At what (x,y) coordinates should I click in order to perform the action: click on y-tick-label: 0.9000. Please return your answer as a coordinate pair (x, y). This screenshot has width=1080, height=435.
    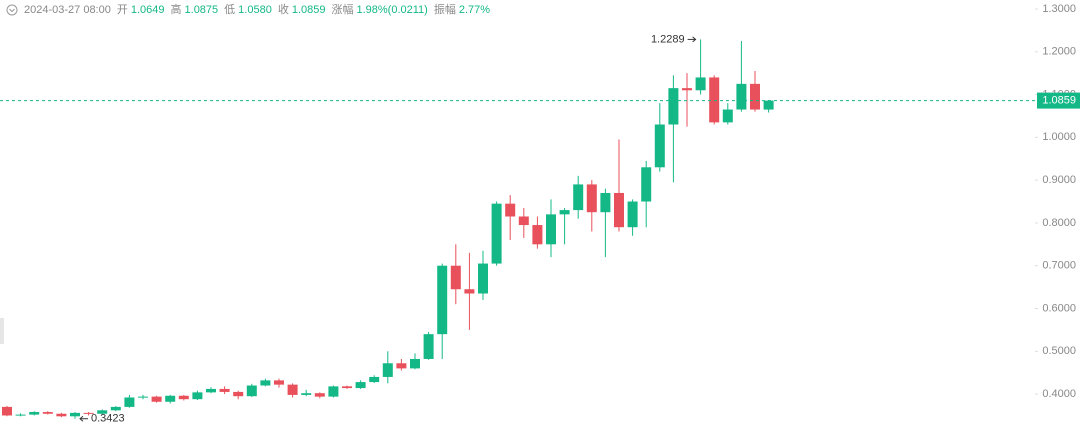
    Looking at the image, I should click on (1059, 180).